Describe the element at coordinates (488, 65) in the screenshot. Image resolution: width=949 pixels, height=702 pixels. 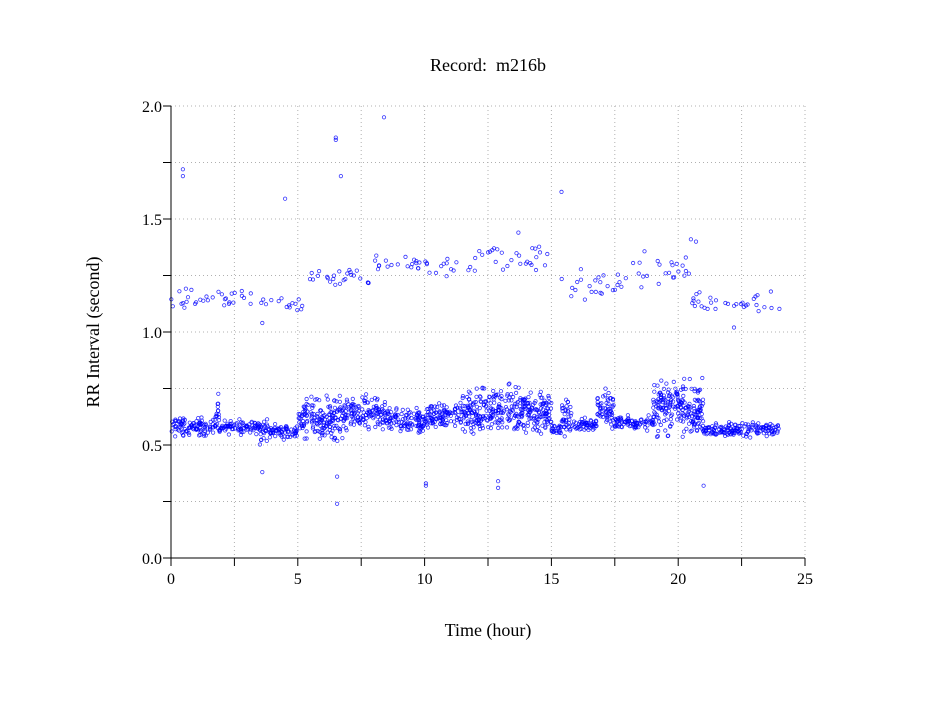
I see `chart-title: Record: m216b` at that location.